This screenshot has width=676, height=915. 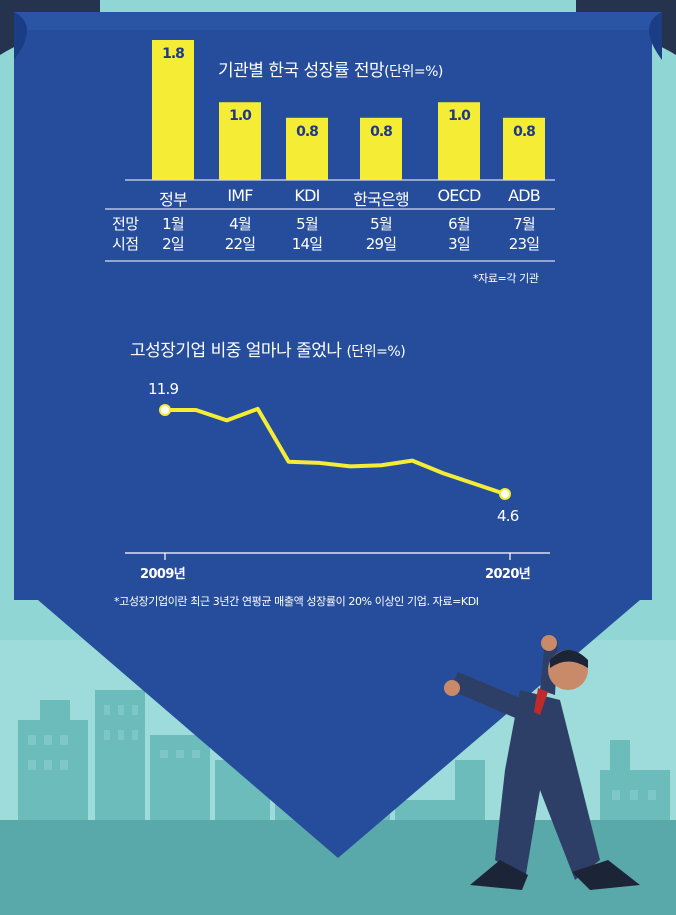 I want to click on x-axis-label-start: 2009년, so click(x=163, y=574).